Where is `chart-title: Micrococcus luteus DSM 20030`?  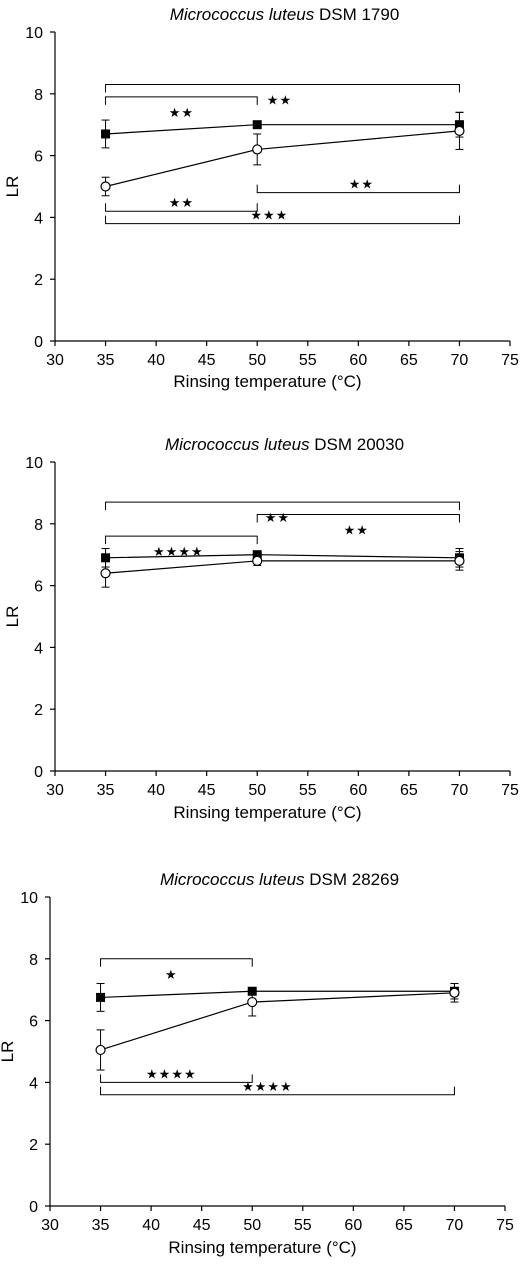 chart-title: Micrococcus luteus DSM 20030 is located at coordinates (284, 444).